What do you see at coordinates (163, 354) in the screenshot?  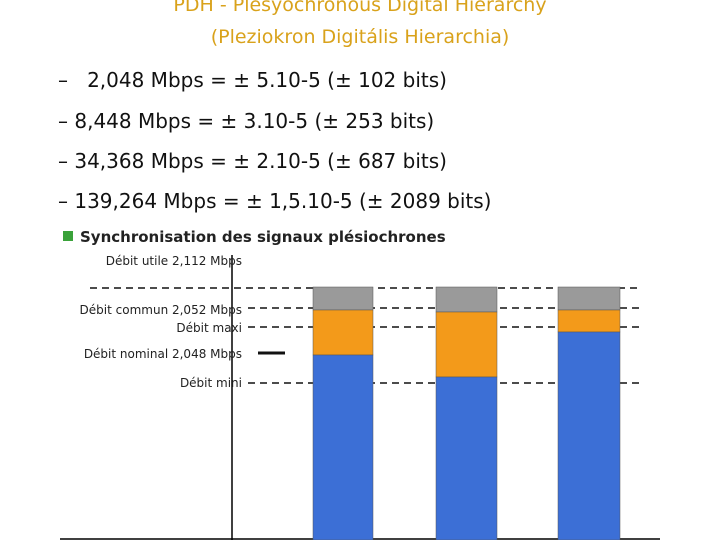 I see `level-label: Débit nominal 2,048 Mbps` at bounding box center [163, 354].